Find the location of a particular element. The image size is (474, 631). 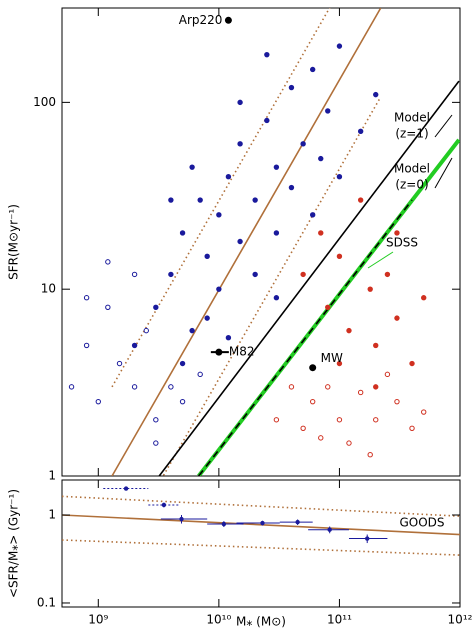

point-label: Arp220 is located at coordinates (201, 20).